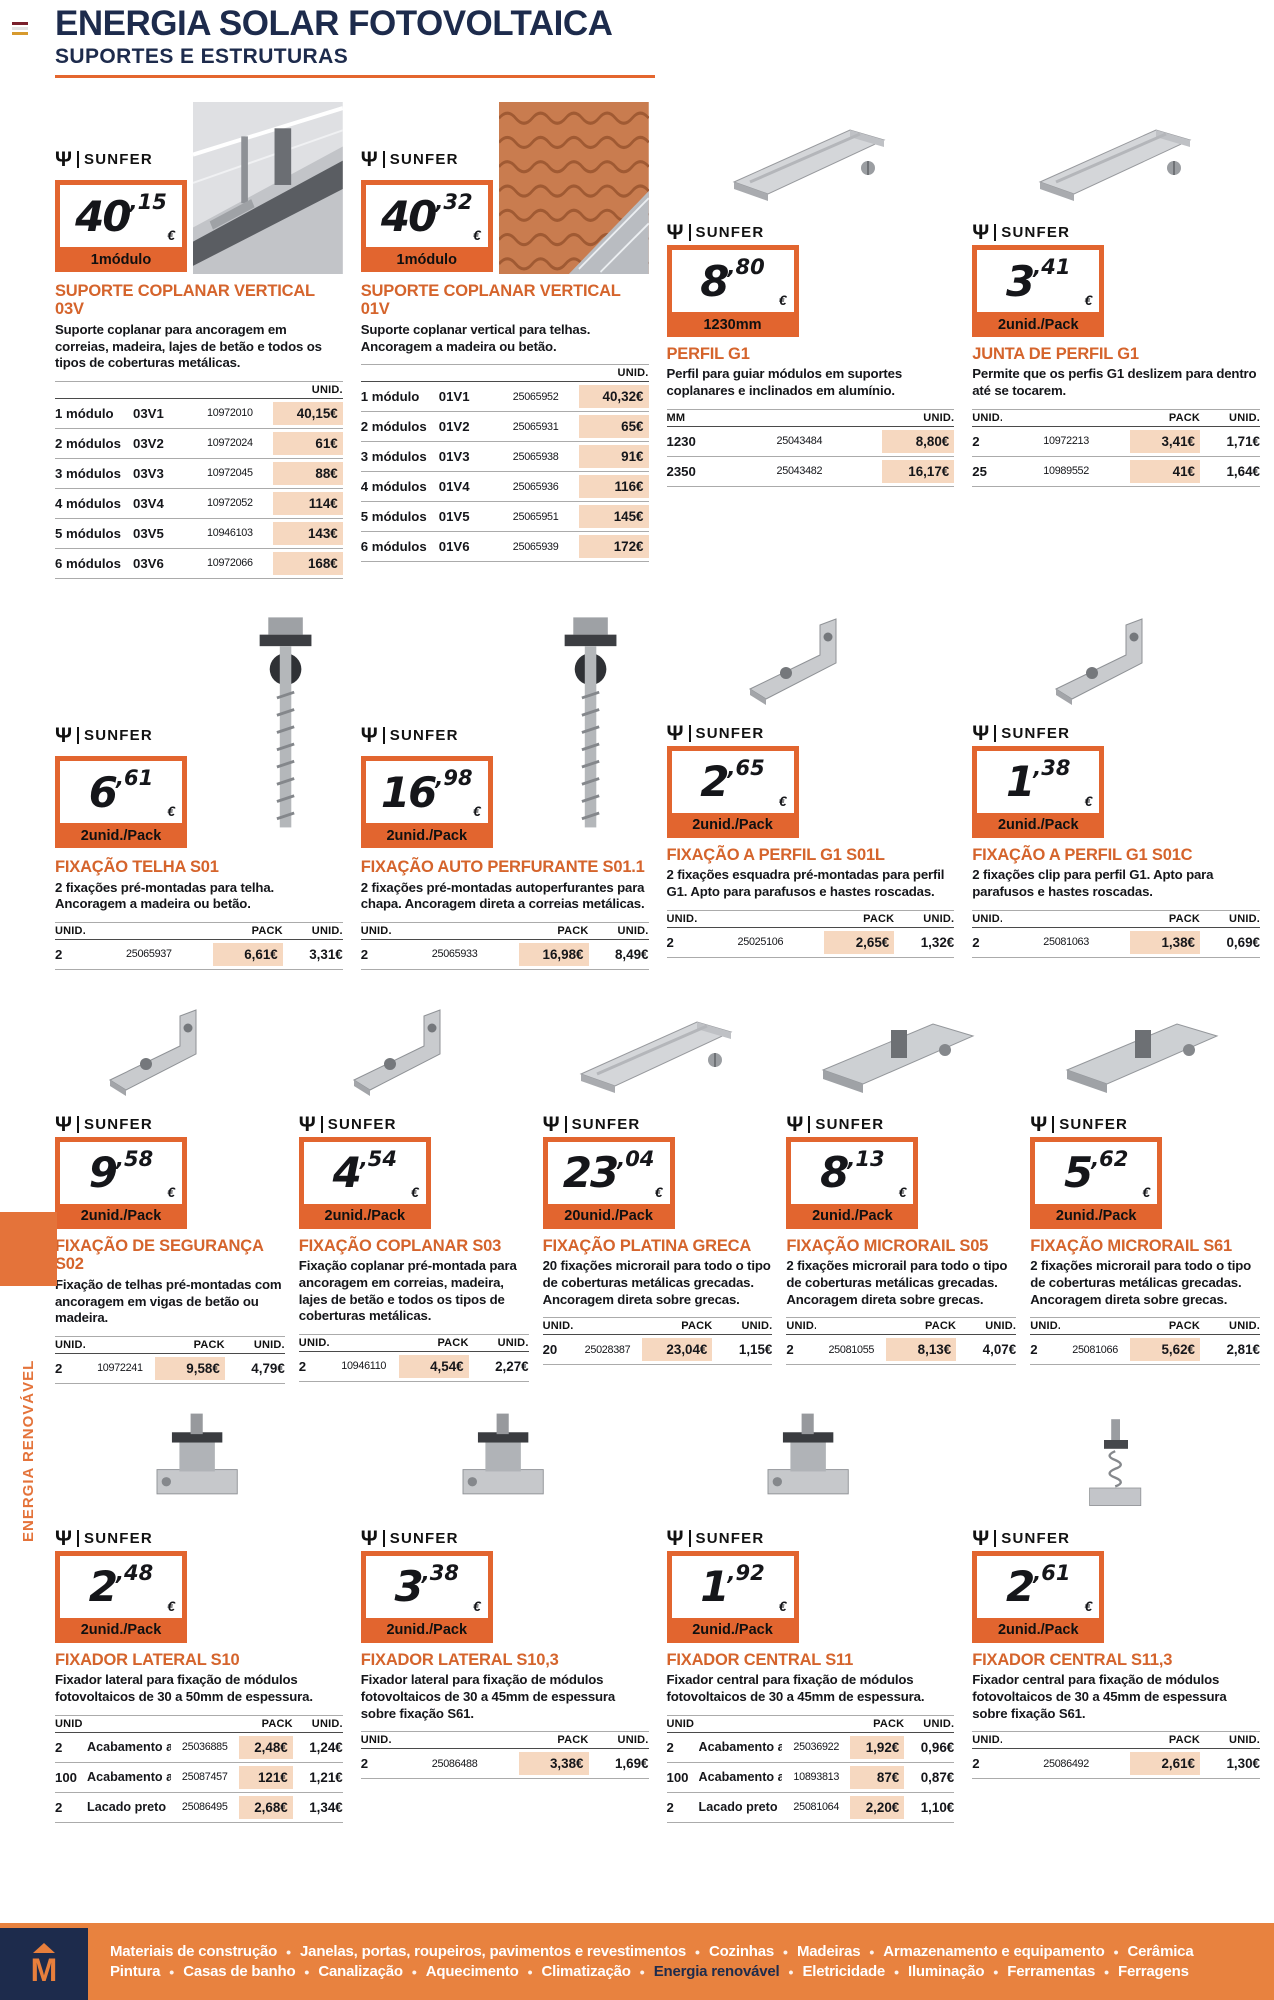 This screenshot has height=2000, width=1274. I want to click on product-title: FIXADOR CENTRAL S11,3, so click(1072, 1659).